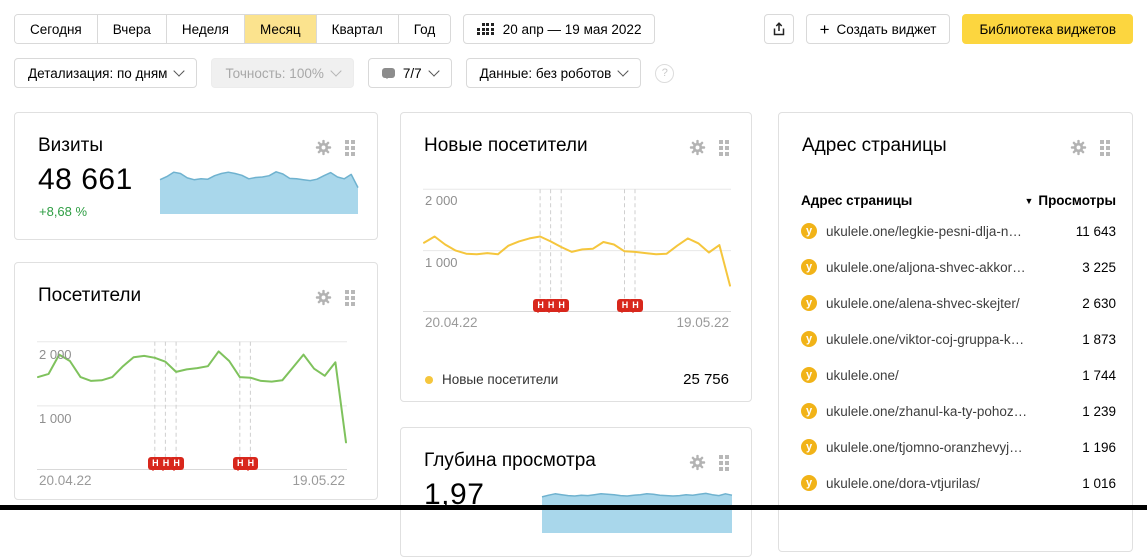  I want to click on create-widget-button: + Создать виджет, so click(878, 29).